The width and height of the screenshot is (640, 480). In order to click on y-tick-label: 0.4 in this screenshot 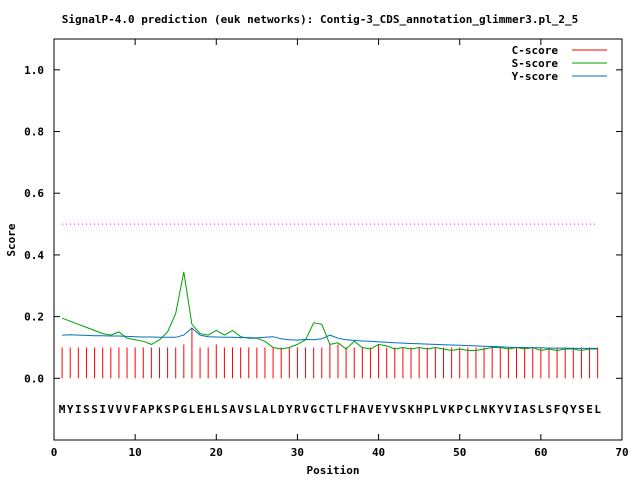, I will do `click(34, 255)`.